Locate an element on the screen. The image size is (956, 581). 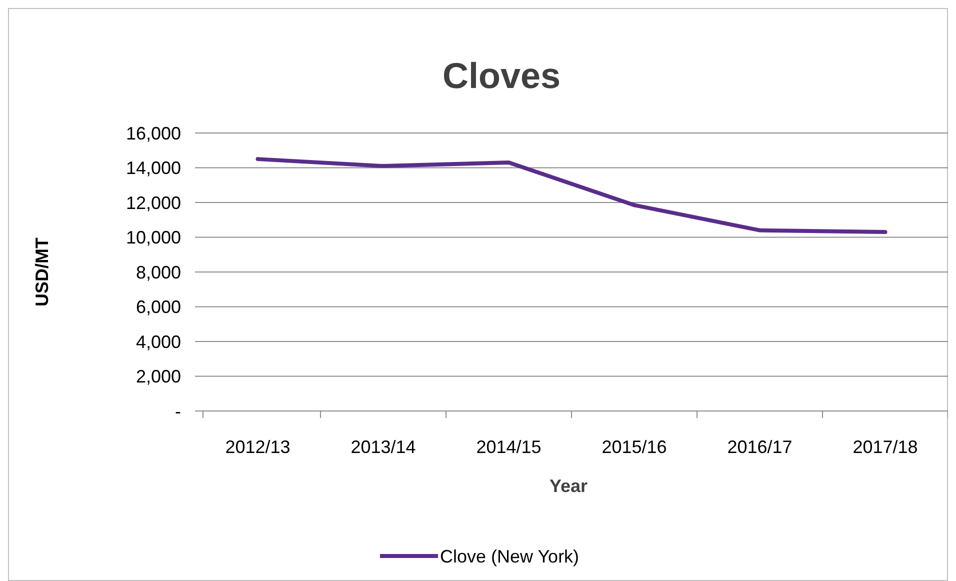
x-tick-label: 2013/14 is located at coordinates (383, 447).